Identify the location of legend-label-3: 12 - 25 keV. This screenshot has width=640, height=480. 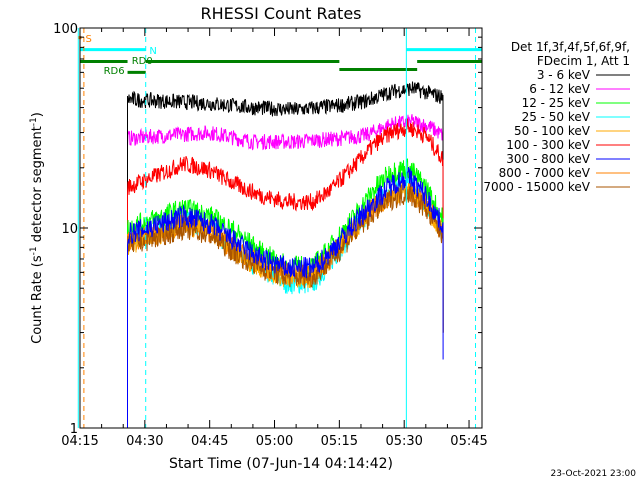
(556, 103).